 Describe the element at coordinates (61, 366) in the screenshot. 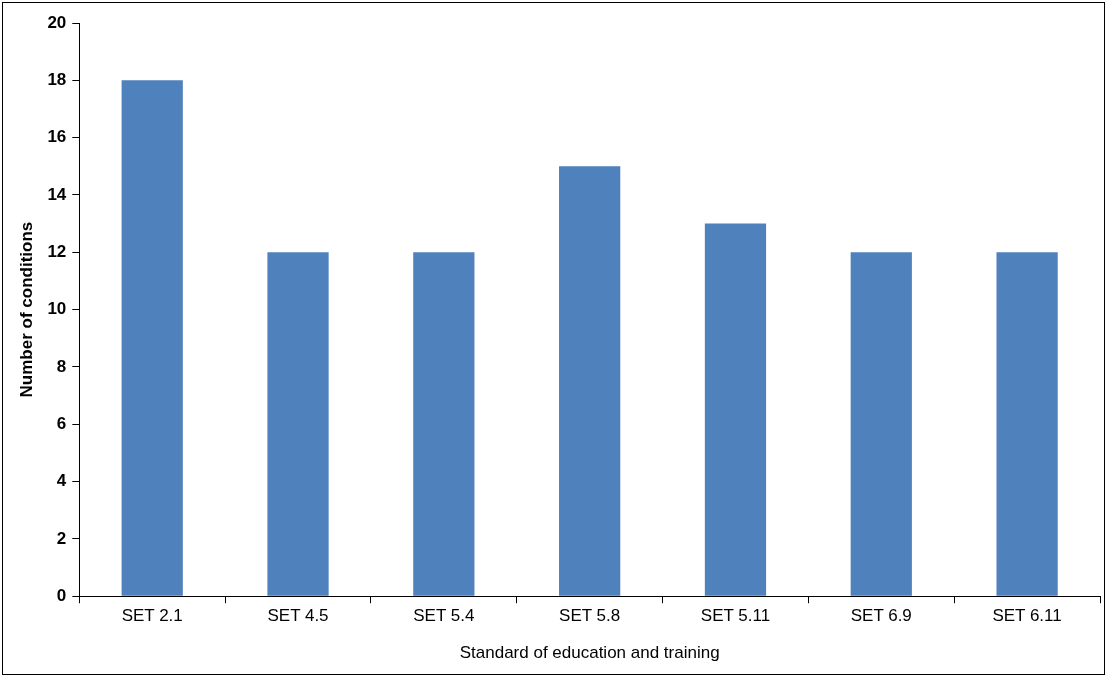

I see `y-tick-label: 8` at that location.